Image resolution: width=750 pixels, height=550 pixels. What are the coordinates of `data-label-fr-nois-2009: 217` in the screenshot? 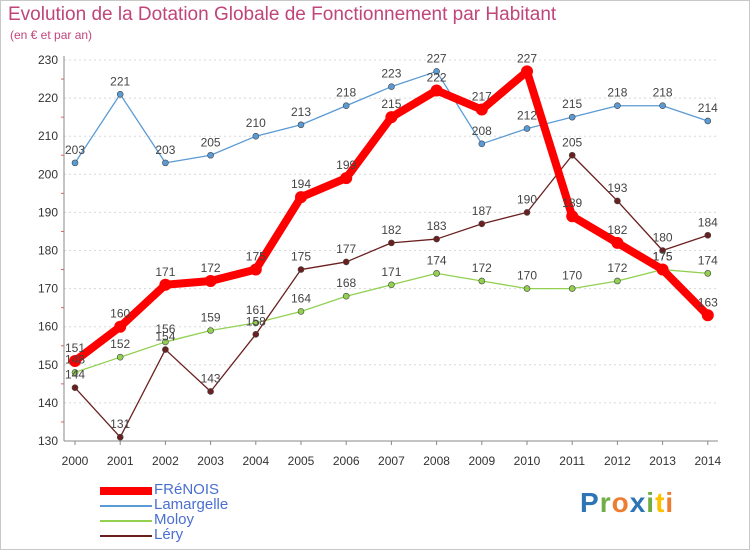 It's located at (482, 97).